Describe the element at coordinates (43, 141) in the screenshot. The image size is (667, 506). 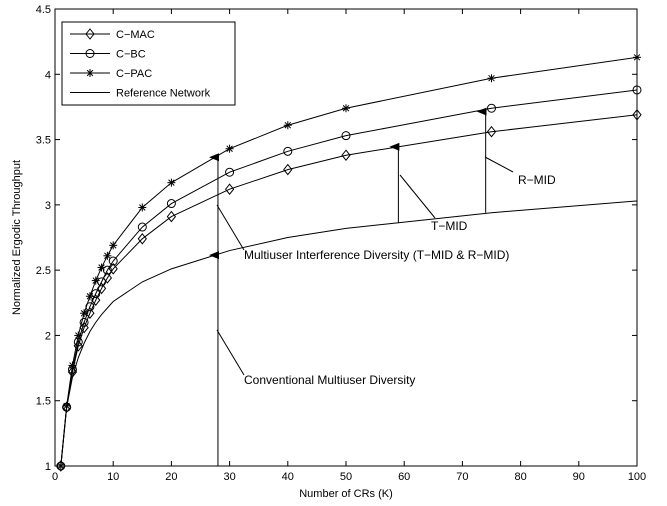
I see `y-tick-label: 3.5` at that location.